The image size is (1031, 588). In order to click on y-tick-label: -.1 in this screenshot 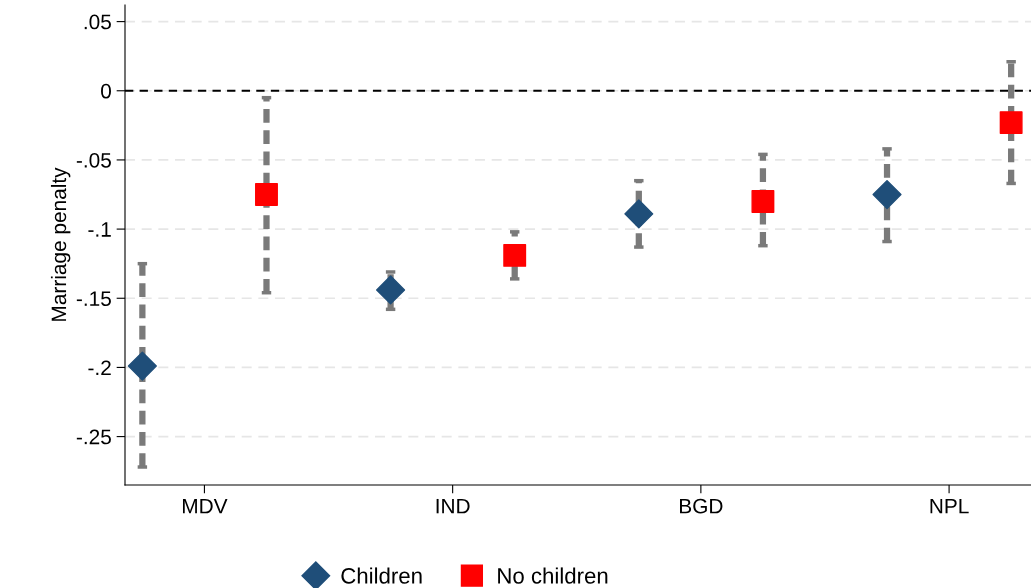, I will do `click(99, 229)`.